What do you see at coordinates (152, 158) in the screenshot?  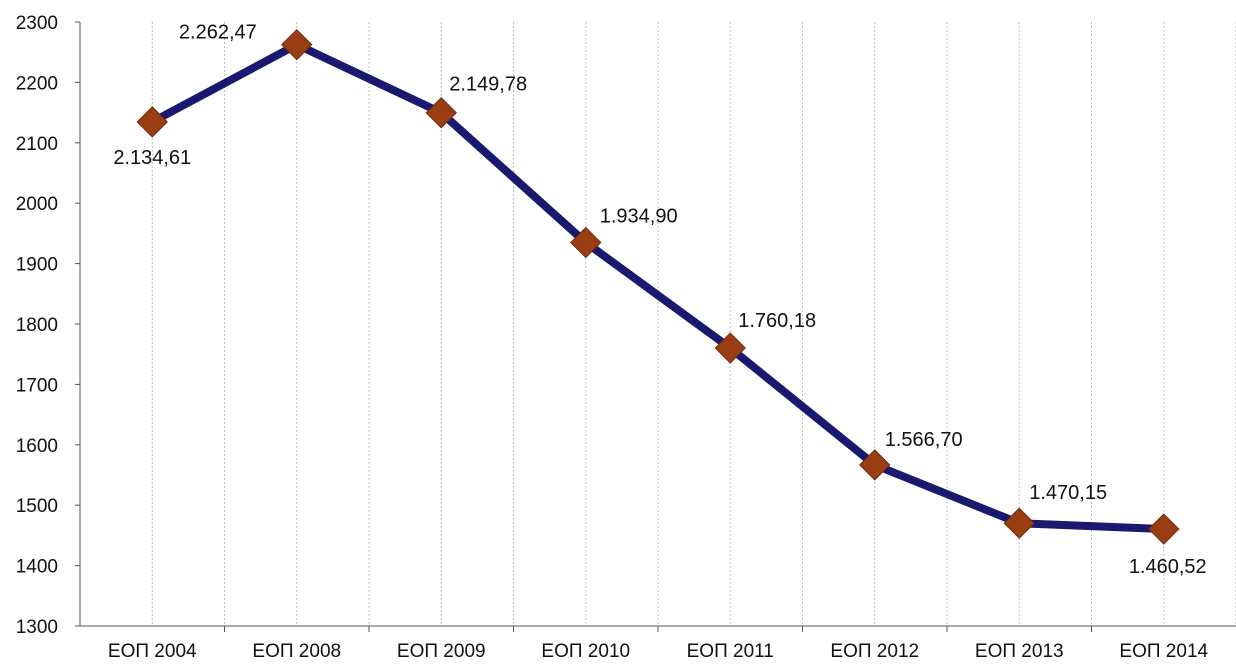 I see `data-label: 2.134,61` at bounding box center [152, 158].